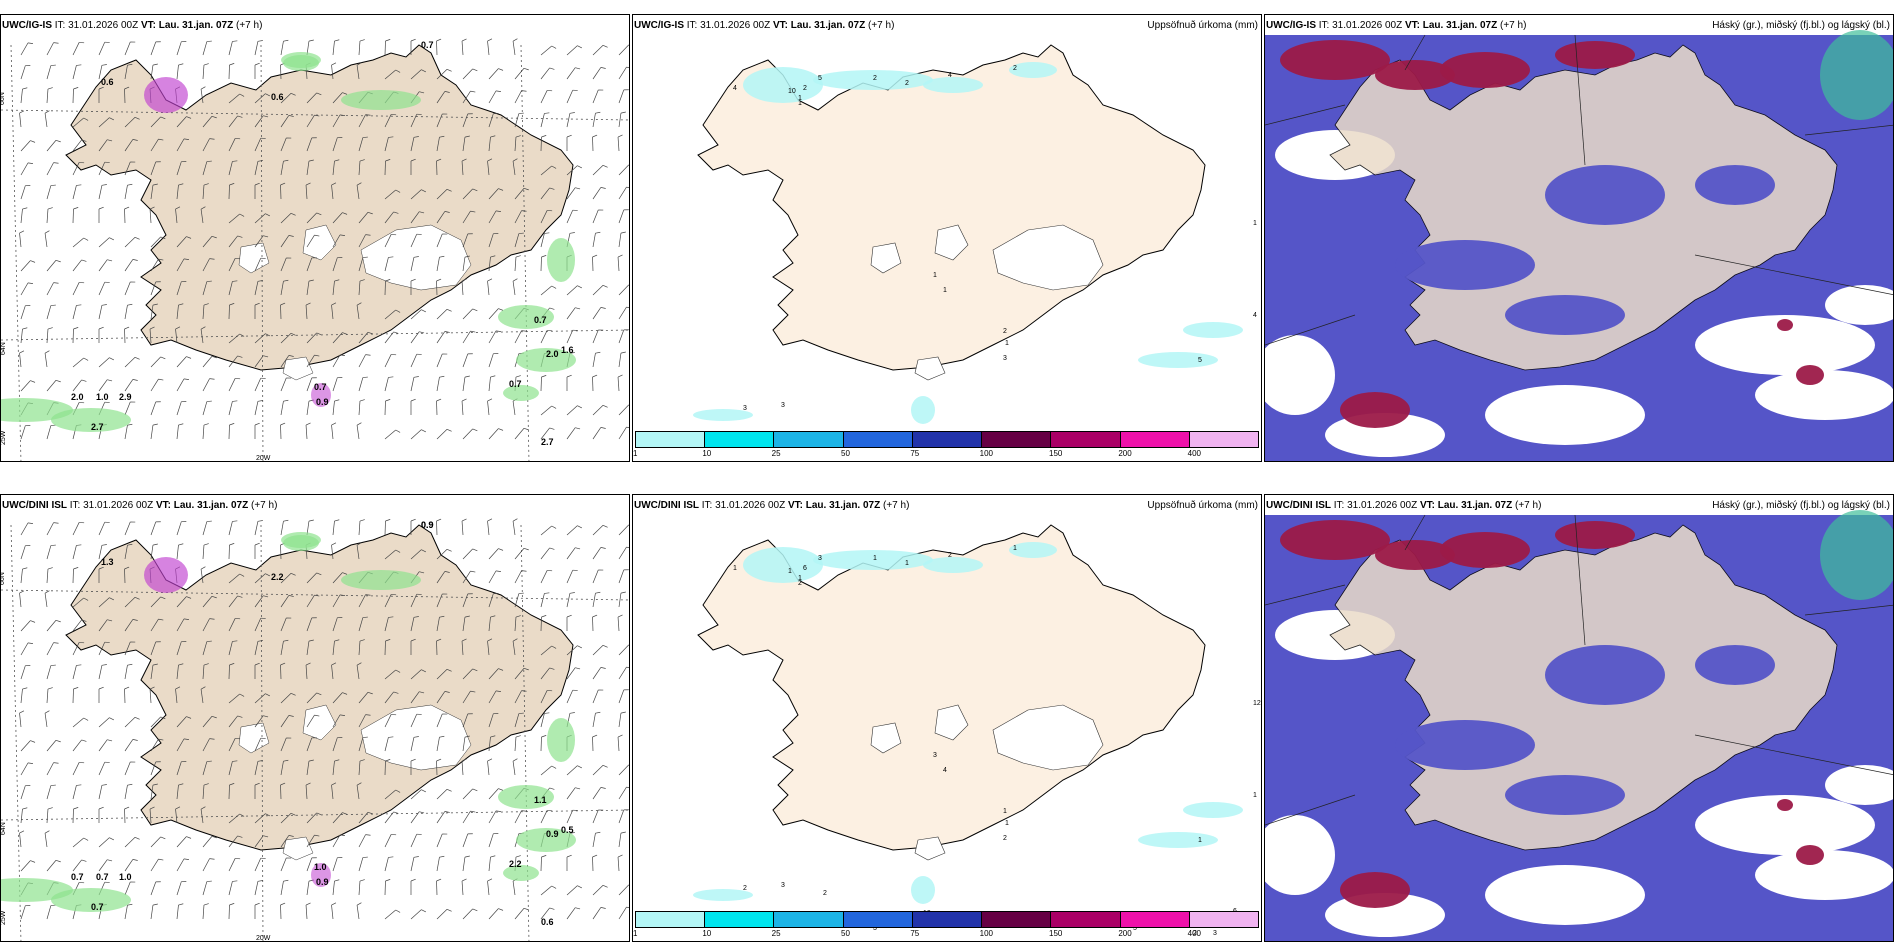 Image resolution: width=1900 pixels, height=950 pixels. I want to click on colorbar-ticks: 1 10 25 50 75 100 150 200 400, so click(946, 453).